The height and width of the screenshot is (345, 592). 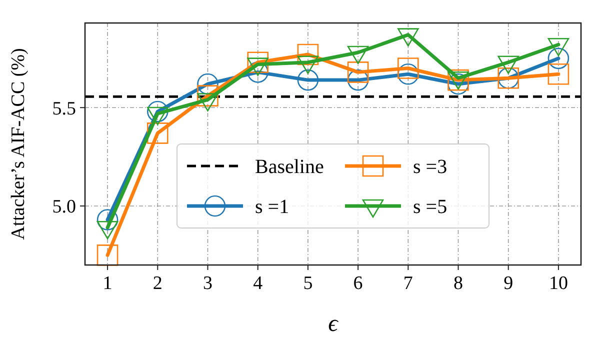 I want to click on legend-label: s =5, so click(x=430, y=207).